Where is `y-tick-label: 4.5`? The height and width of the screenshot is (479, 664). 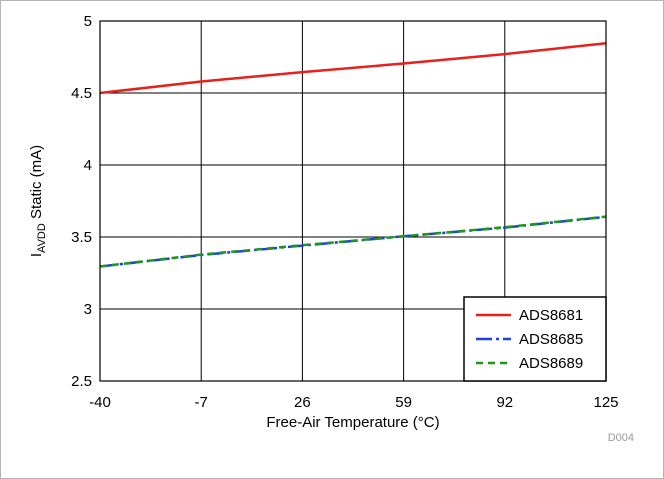 y-tick-label: 4.5 is located at coordinates (81, 93).